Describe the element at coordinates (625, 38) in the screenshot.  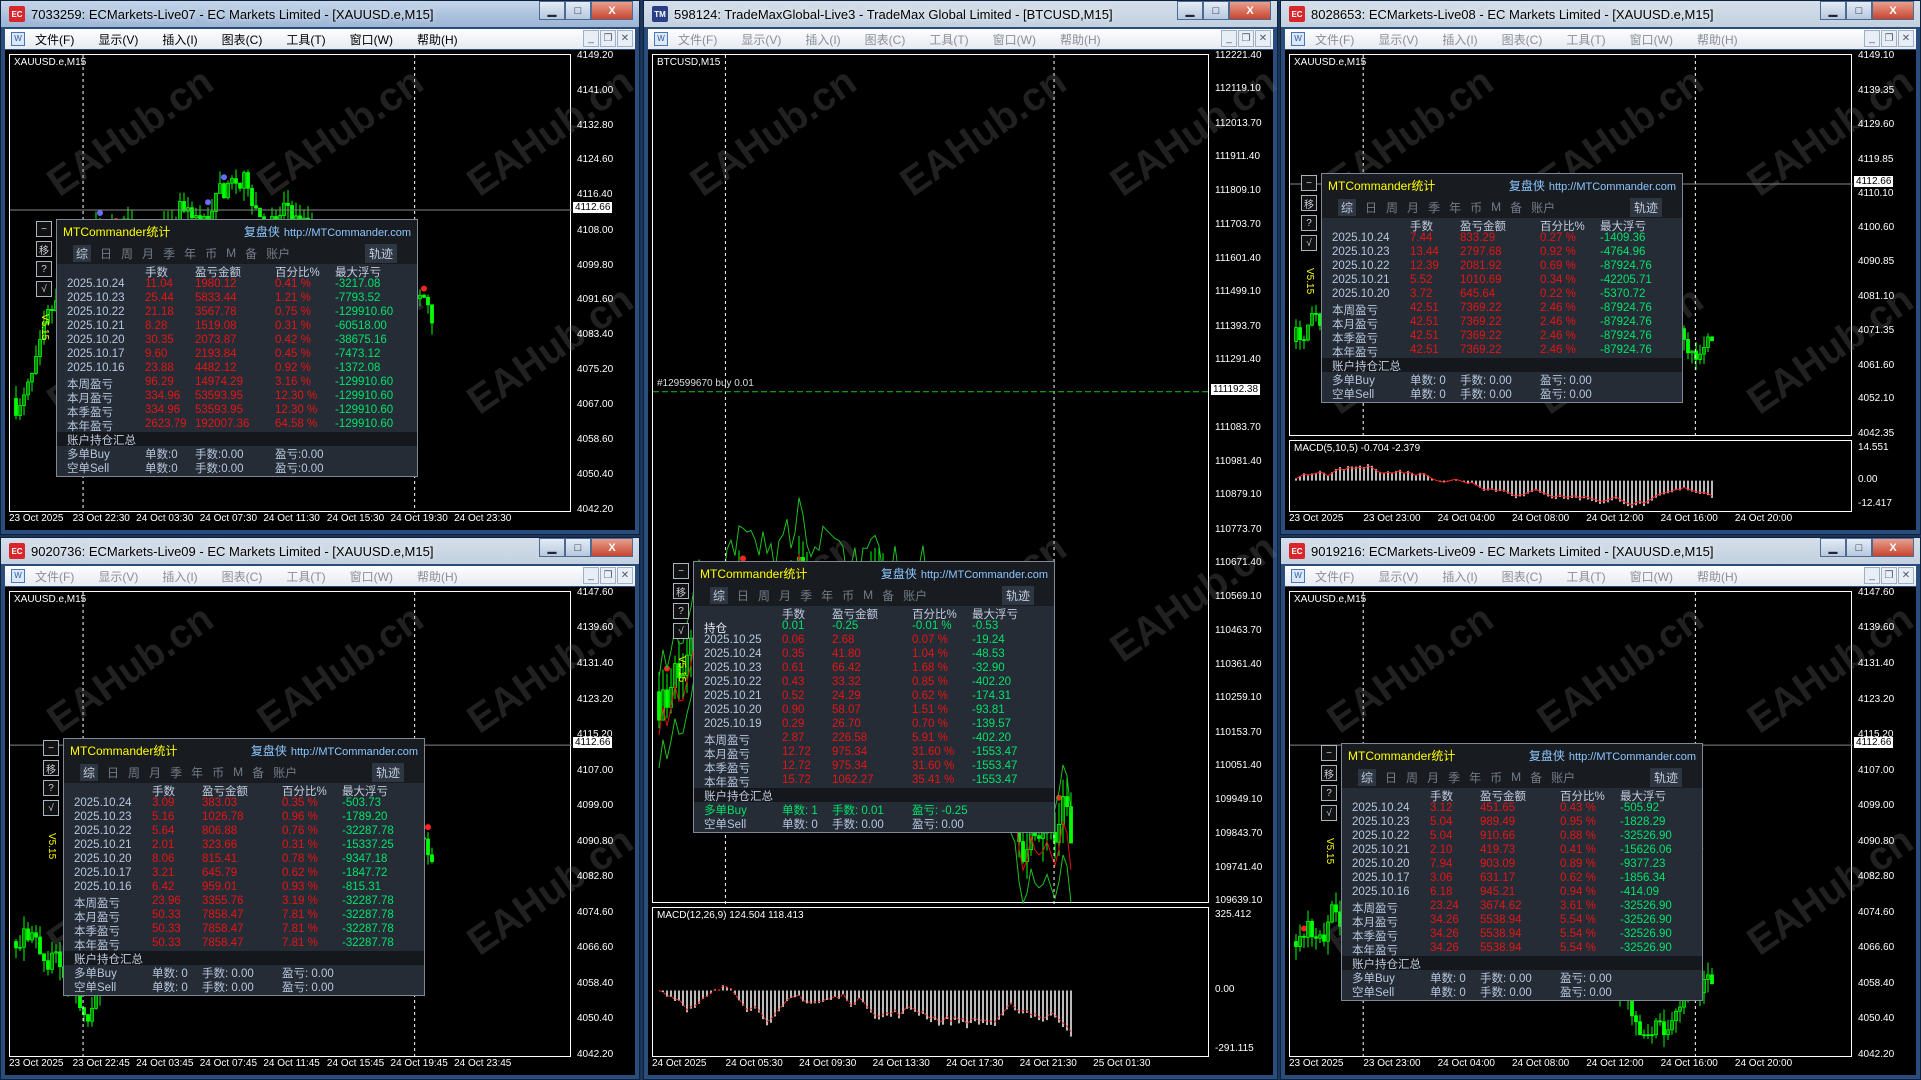
I see `mdi-close-button: ✕` at that location.